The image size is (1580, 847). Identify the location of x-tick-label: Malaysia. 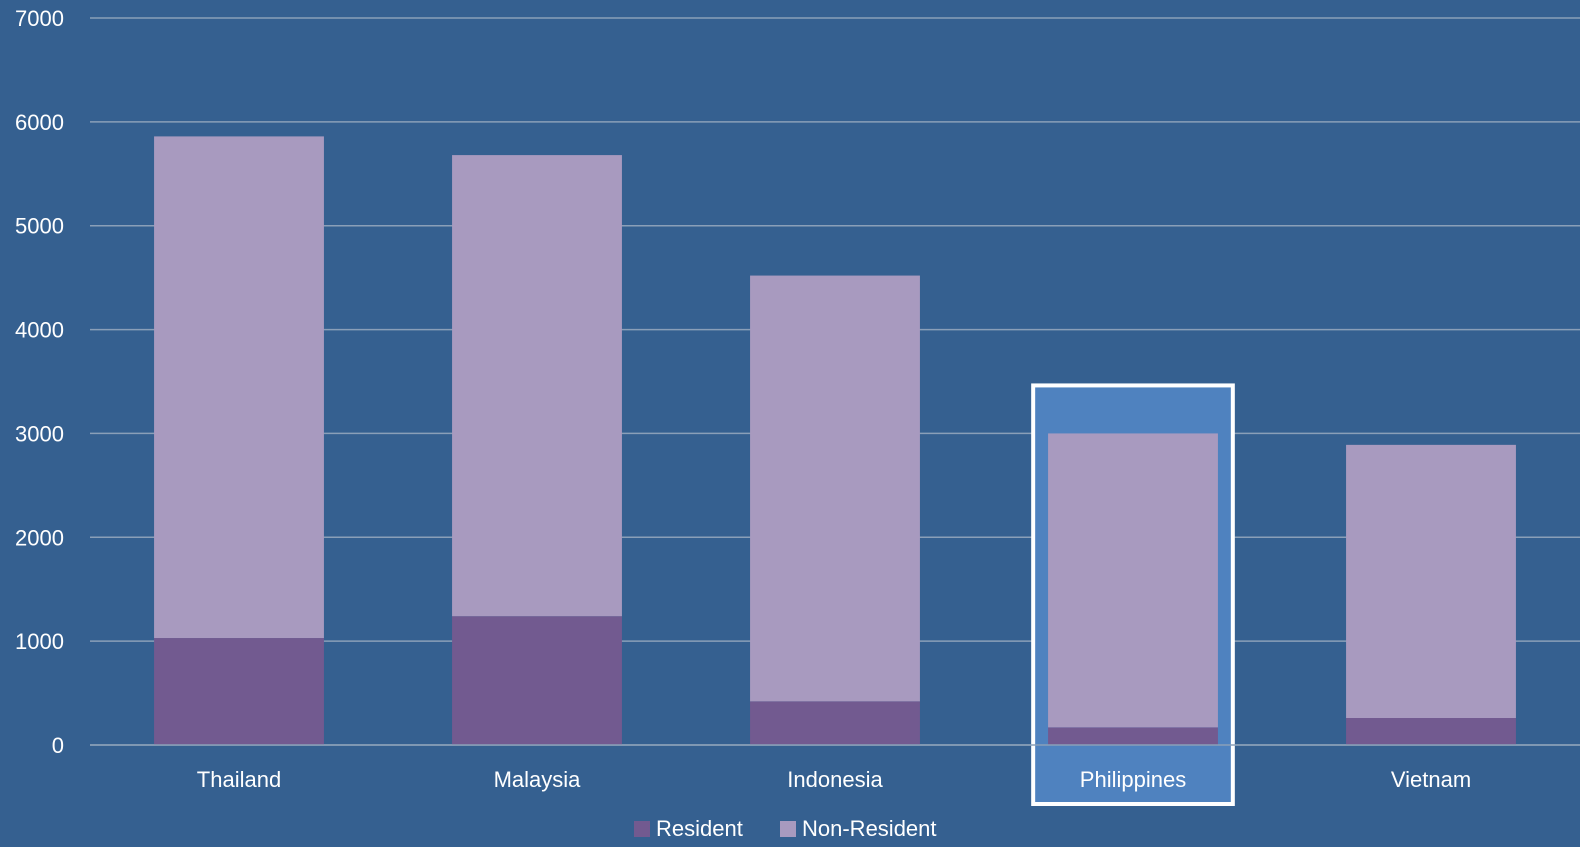
(538, 779).